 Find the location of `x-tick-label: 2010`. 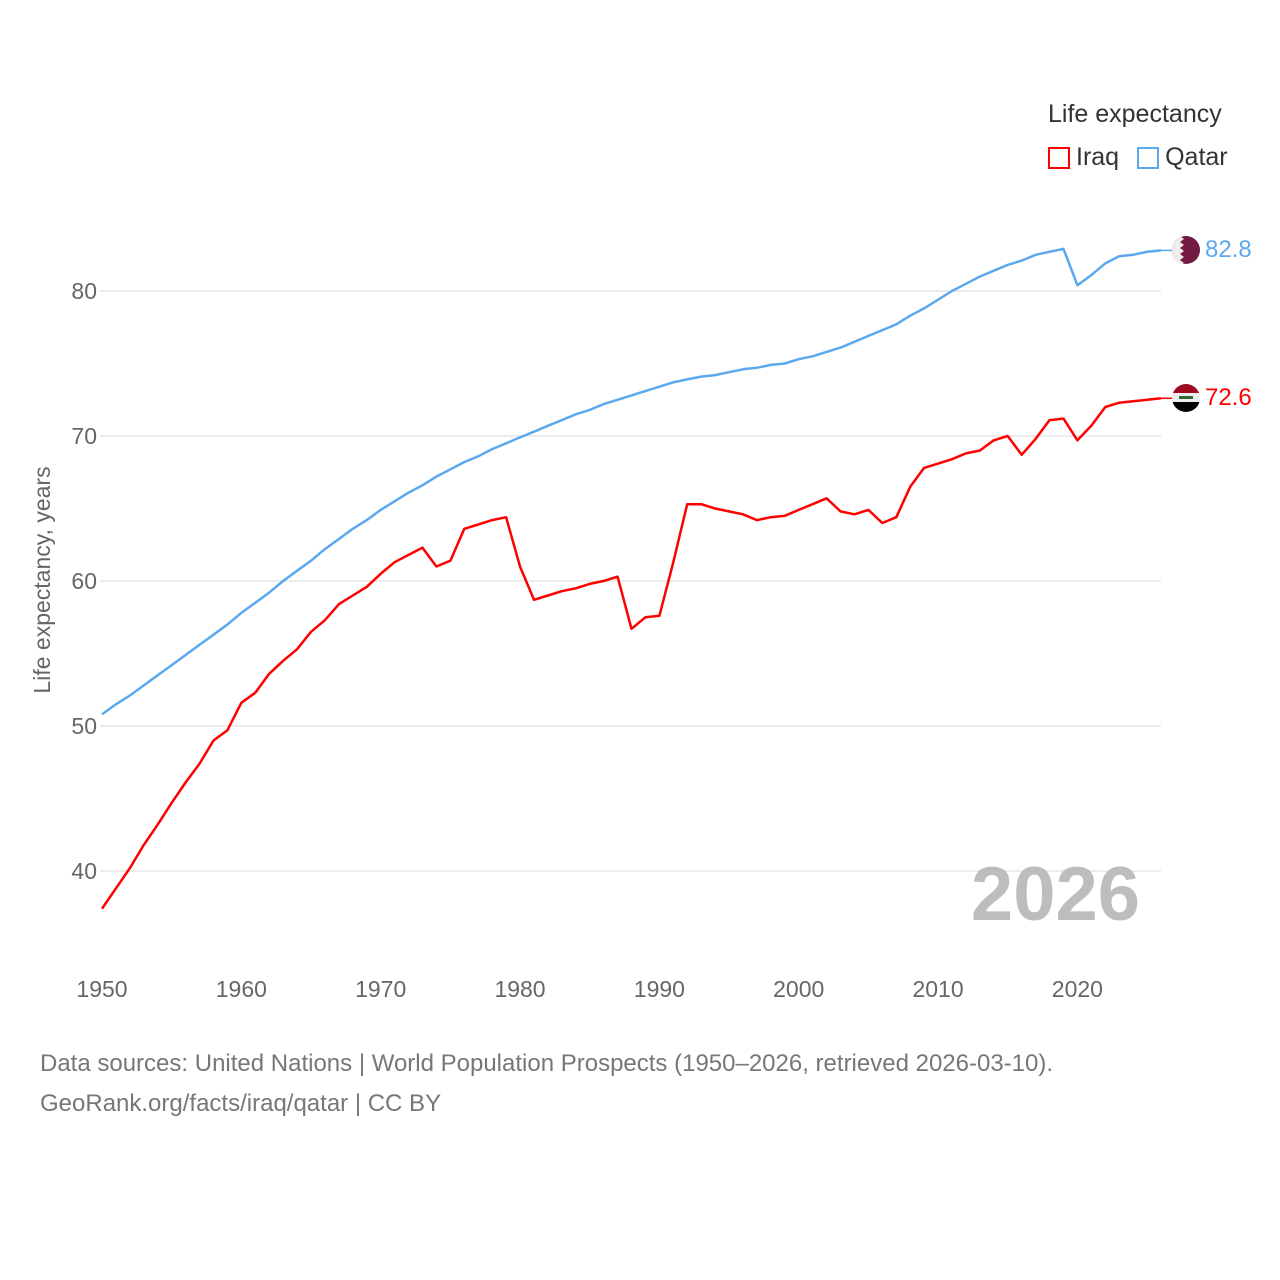

x-tick-label: 2010 is located at coordinates (937, 989).